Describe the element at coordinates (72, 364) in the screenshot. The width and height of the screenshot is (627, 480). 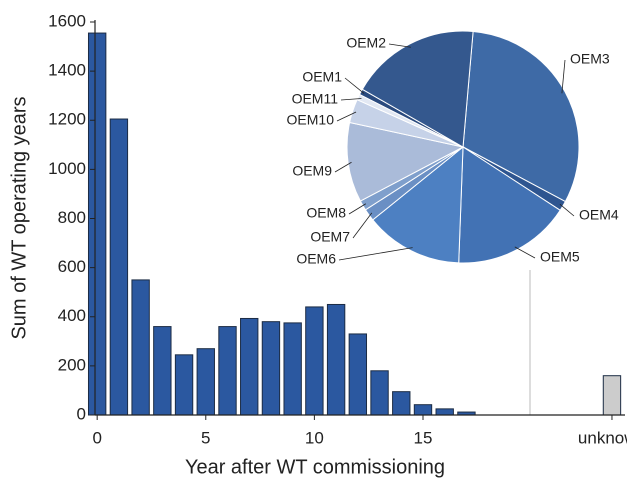
I see `y-tick-label: 200` at that location.